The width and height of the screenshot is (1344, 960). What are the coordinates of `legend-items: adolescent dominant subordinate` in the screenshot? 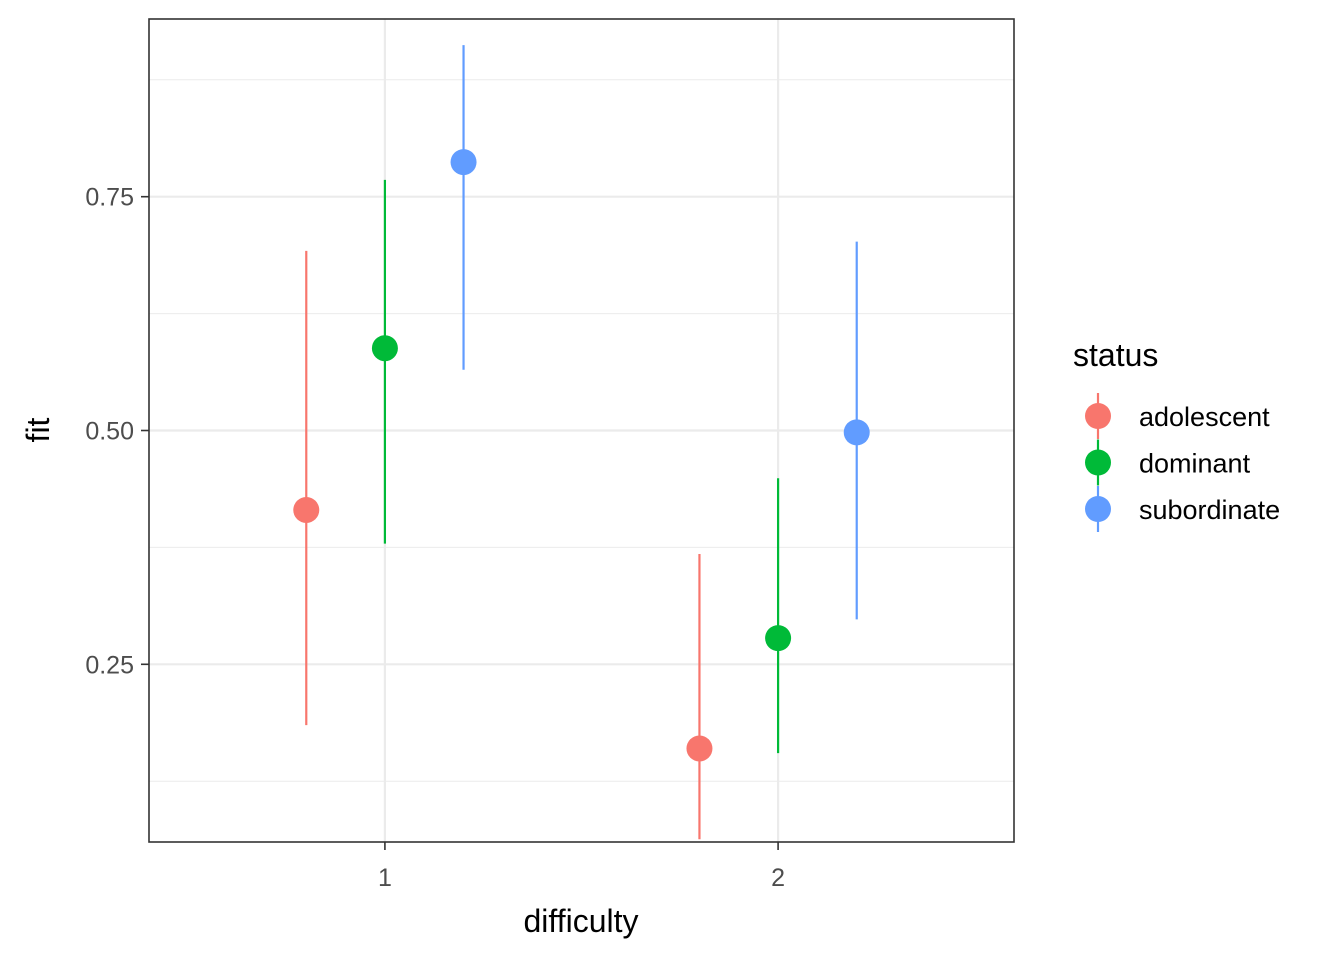 It's located at (1182, 462).